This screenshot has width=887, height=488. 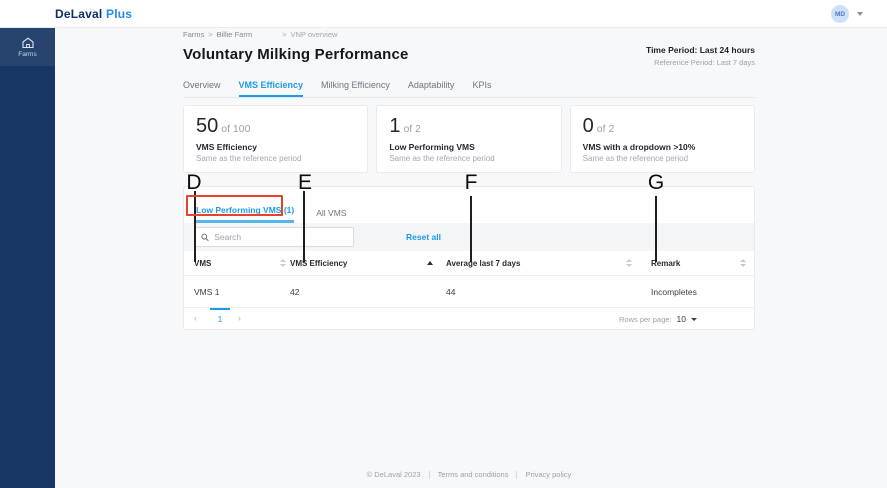 What do you see at coordinates (473, 474) in the screenshot?
I see `terms-and-conditions-link: Terms and conditions` at bounding box center [473, 474].